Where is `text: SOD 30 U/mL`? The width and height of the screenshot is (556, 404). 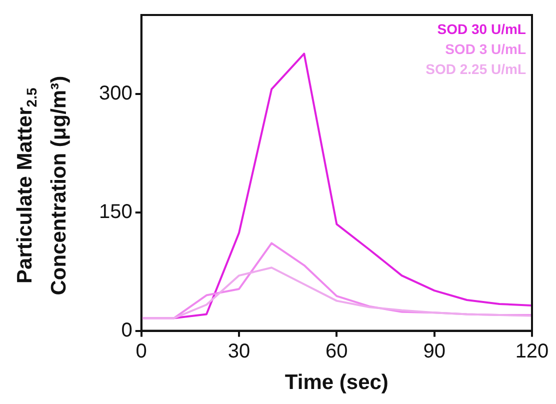
text: SOD 30 U/mL is located at coordinates (481, 28).